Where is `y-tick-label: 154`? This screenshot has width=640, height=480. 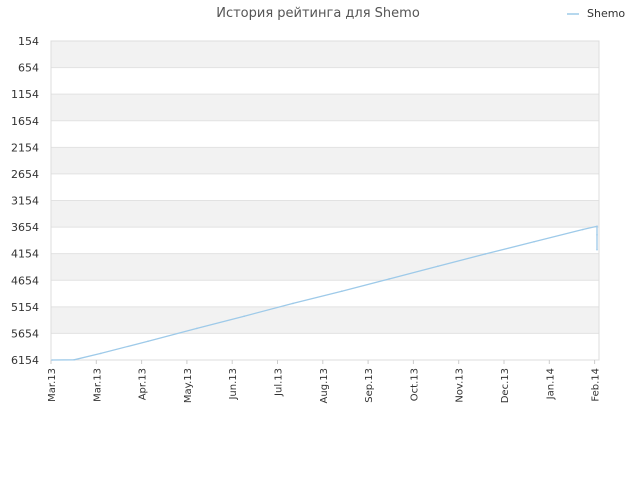 y-tick-label: 154 is located at coordinates (28, 41).